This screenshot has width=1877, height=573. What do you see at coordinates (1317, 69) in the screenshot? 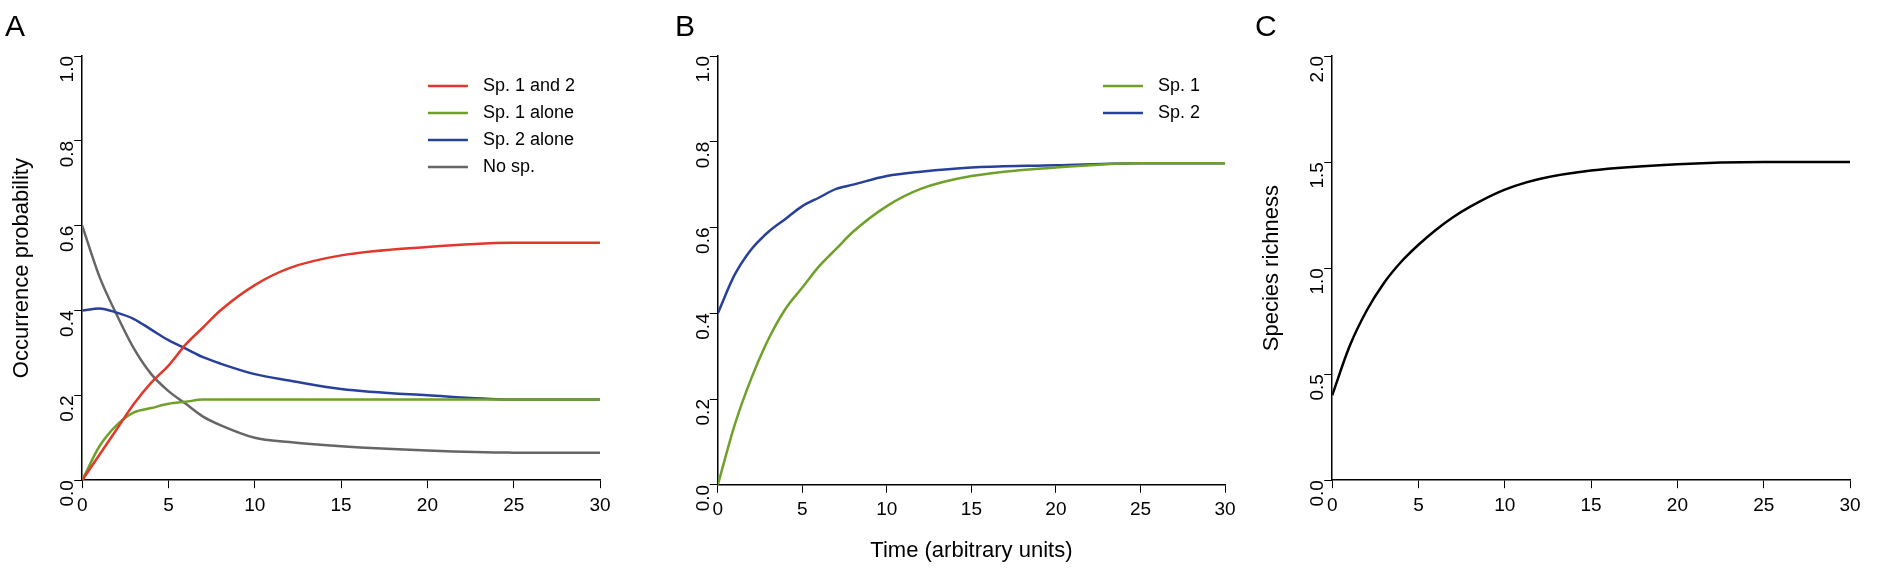
I see `y-tick-label: 2.0` at bounding box center [1317, 69].